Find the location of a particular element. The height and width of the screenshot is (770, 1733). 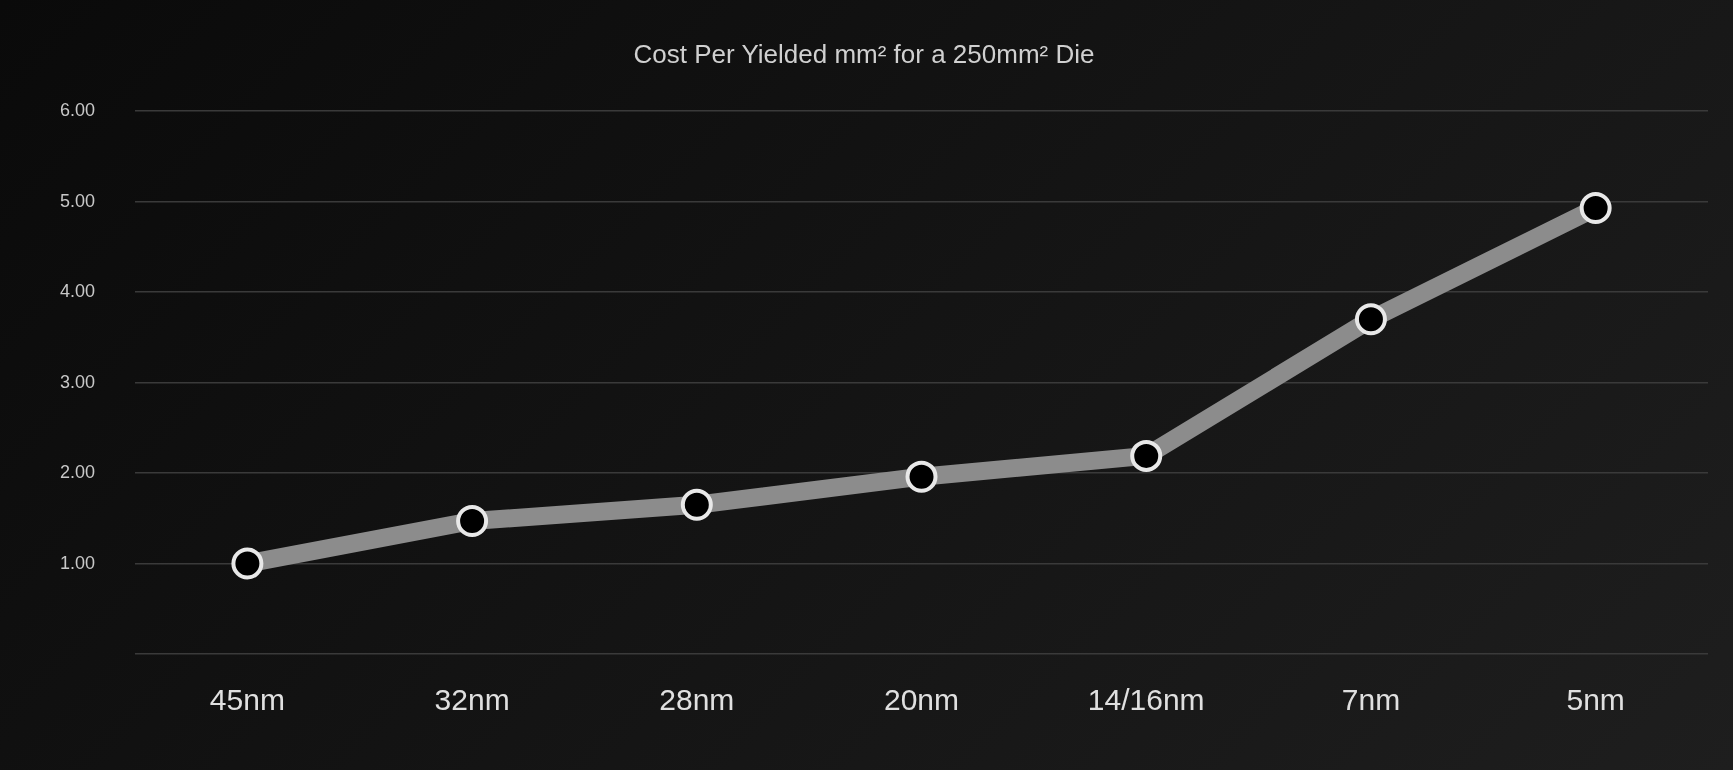

x-tick-label: 7nm is located at coordinates (1371, 700).